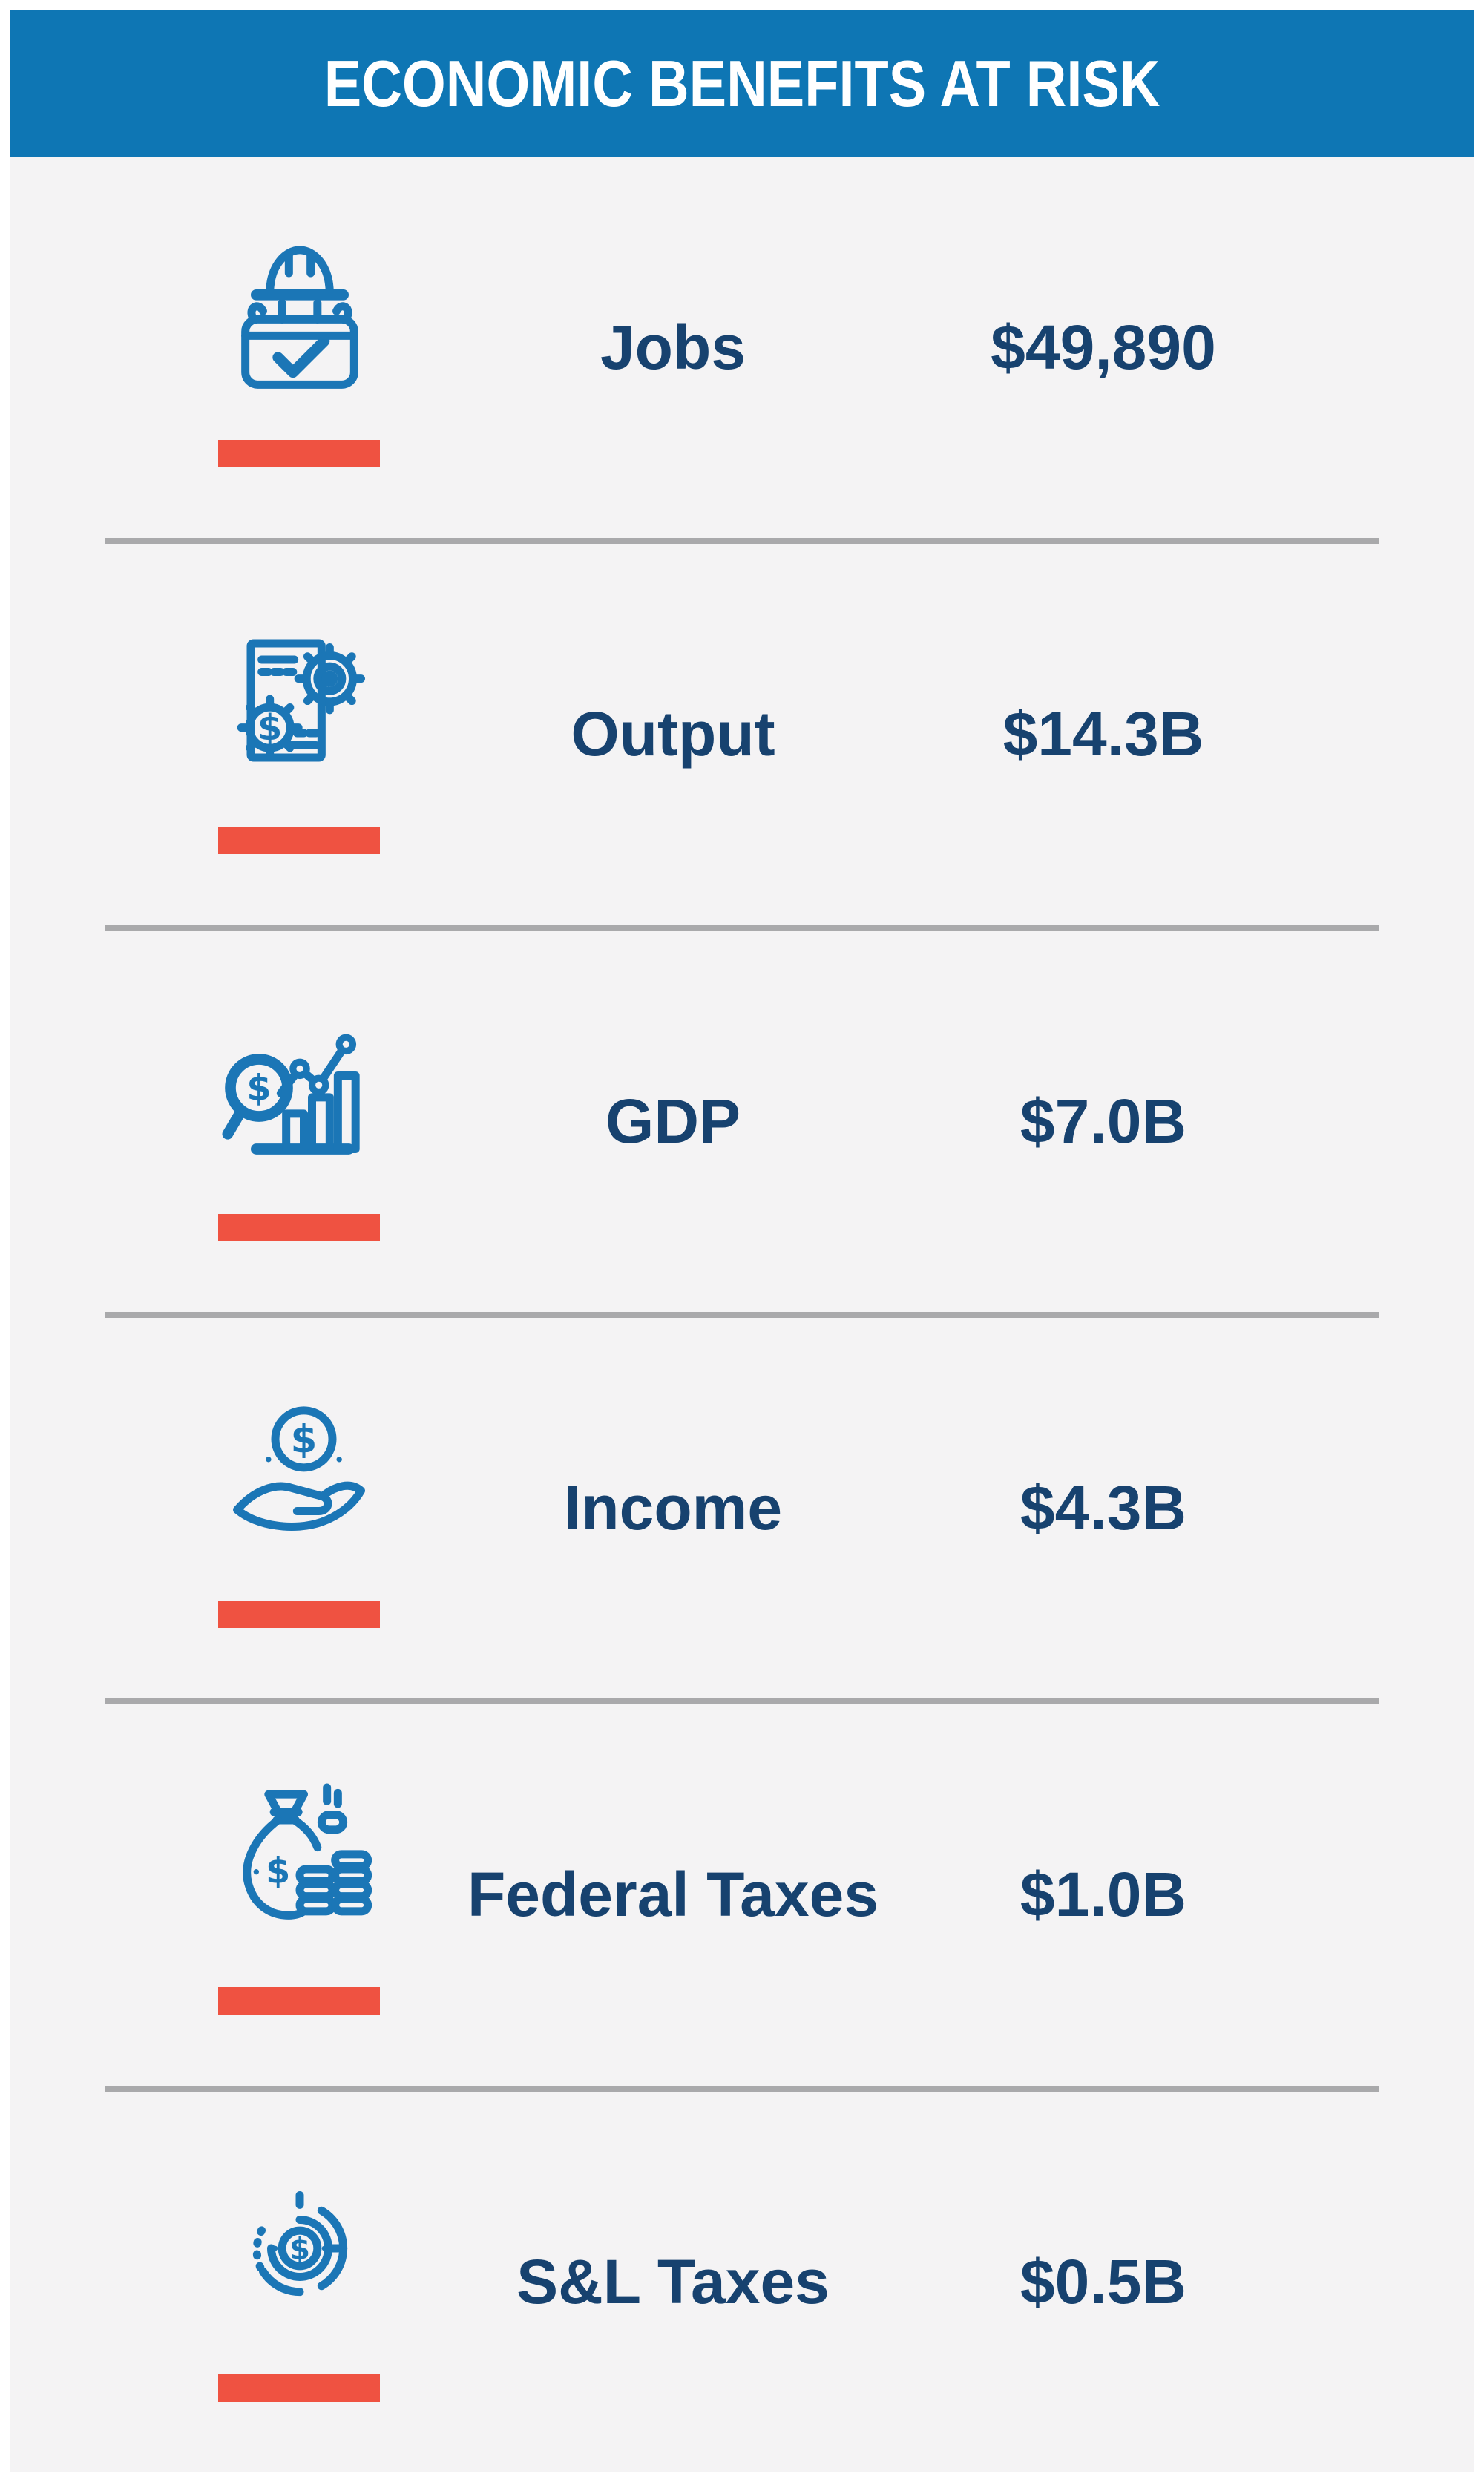  Describe the element at coordinates (1103, 1895) in the screenshot. I see `row-value: $1.0B` at that location.